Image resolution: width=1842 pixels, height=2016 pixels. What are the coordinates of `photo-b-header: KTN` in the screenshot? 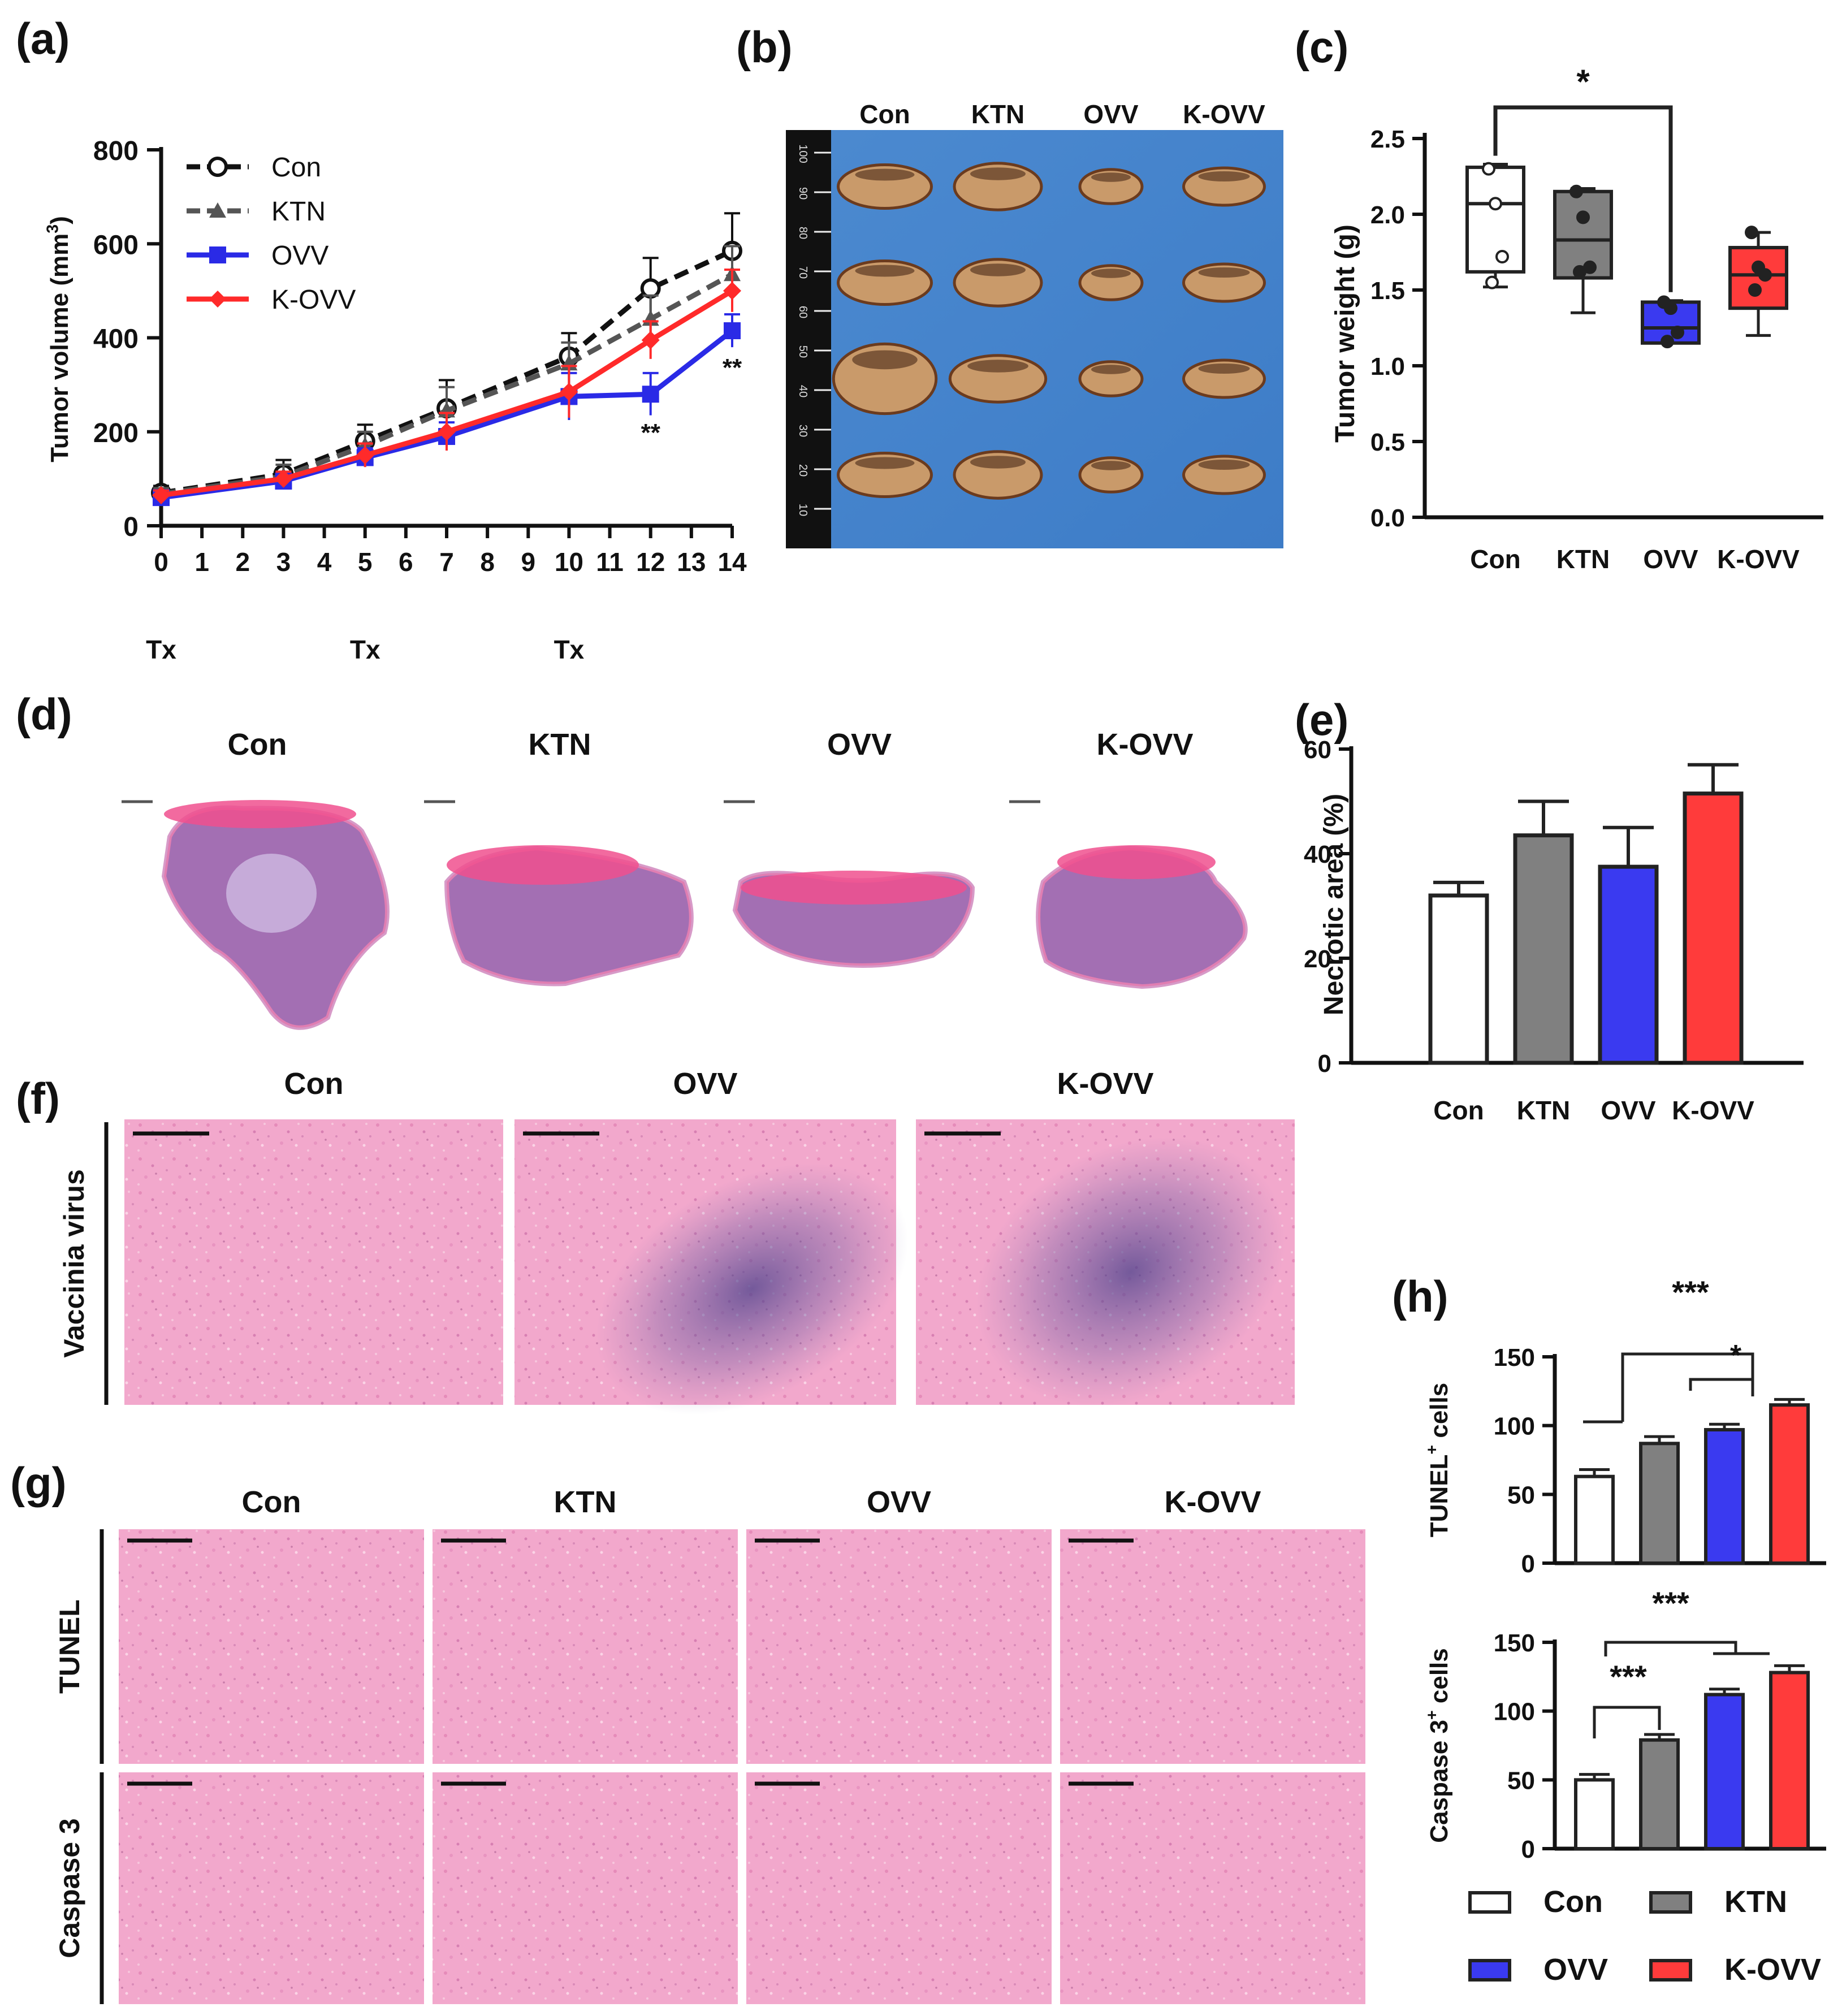 It's located at (998, 114).